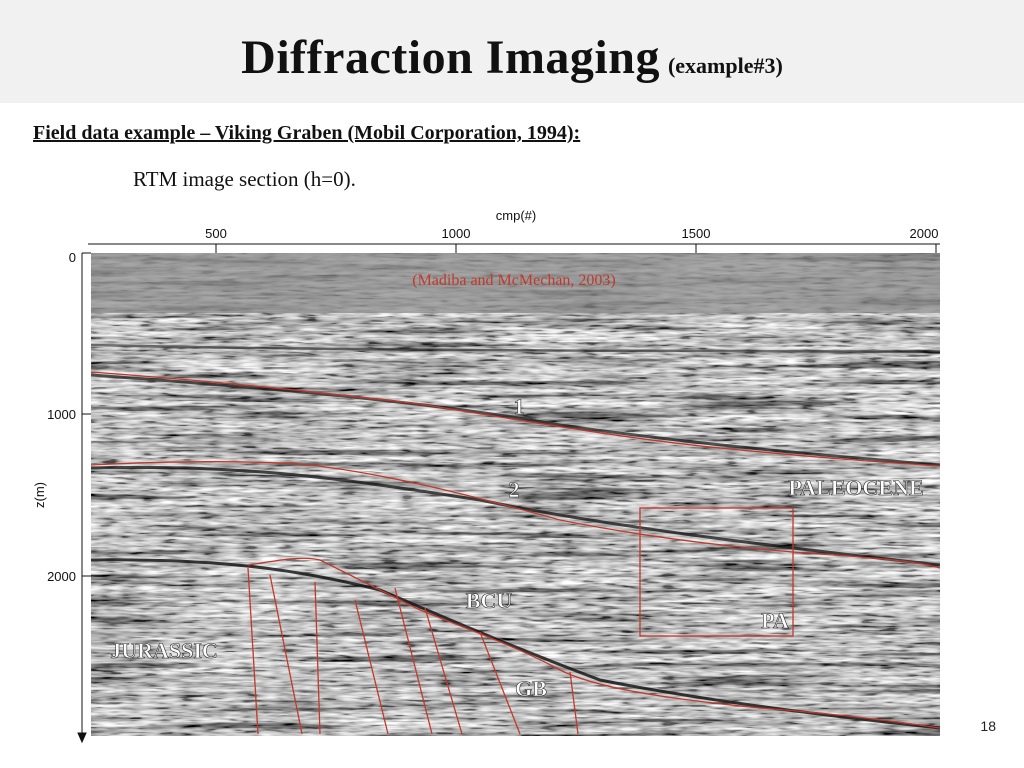  Describe the element at coordinates (696, 233) in the screenshot. I see `x-tick-label: 1500` at that location.